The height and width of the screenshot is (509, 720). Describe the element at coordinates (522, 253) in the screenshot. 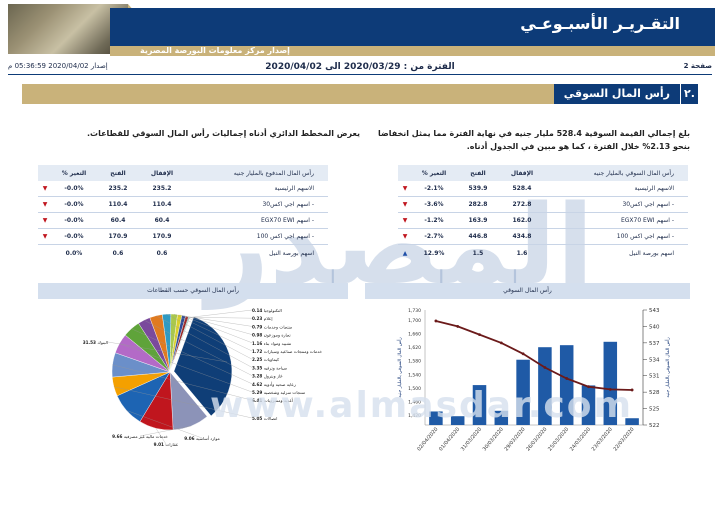

I see `cell-close: 1.6` at that location.